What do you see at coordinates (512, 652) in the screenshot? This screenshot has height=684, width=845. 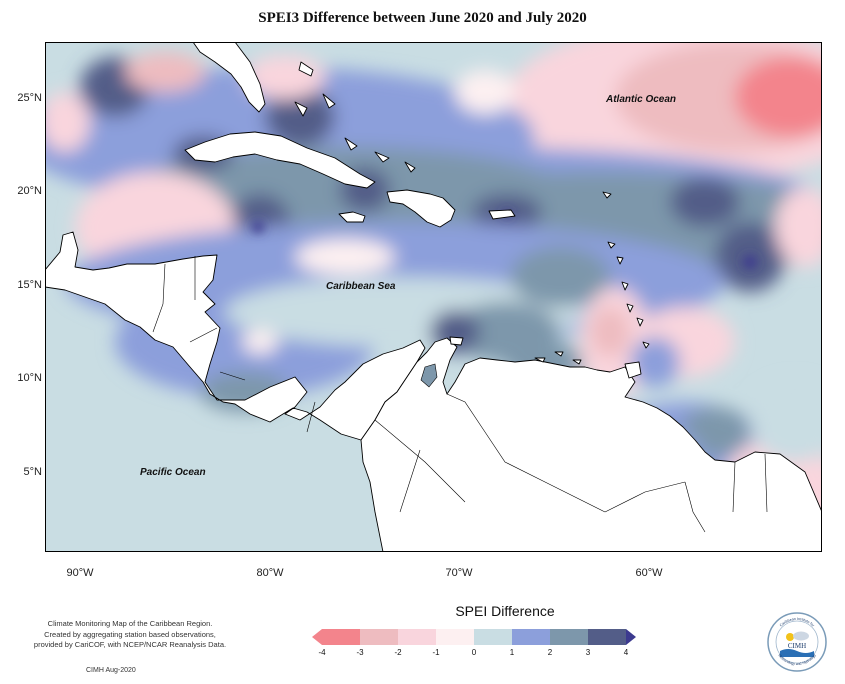 I see `legend-tick-label: 1` at bounding box center [512, 652].